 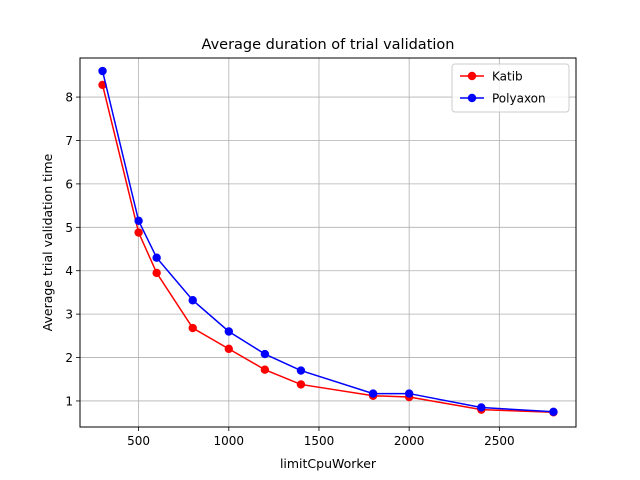 I want to click on x-tick-label: 1500, so click(x=319, y=441).